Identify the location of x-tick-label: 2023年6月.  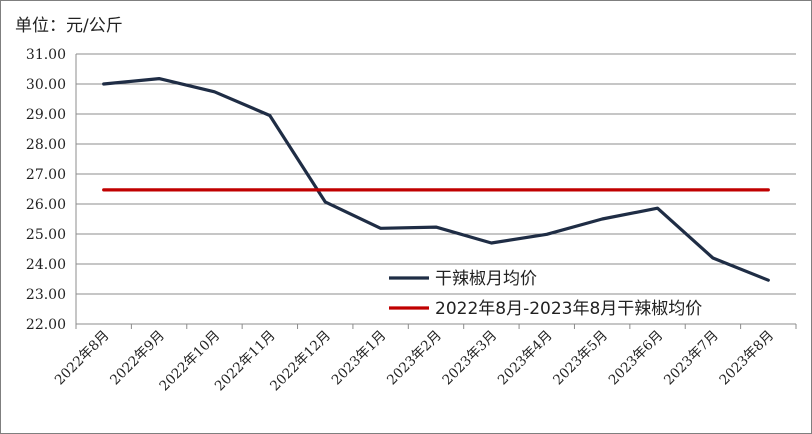
(636, 358).